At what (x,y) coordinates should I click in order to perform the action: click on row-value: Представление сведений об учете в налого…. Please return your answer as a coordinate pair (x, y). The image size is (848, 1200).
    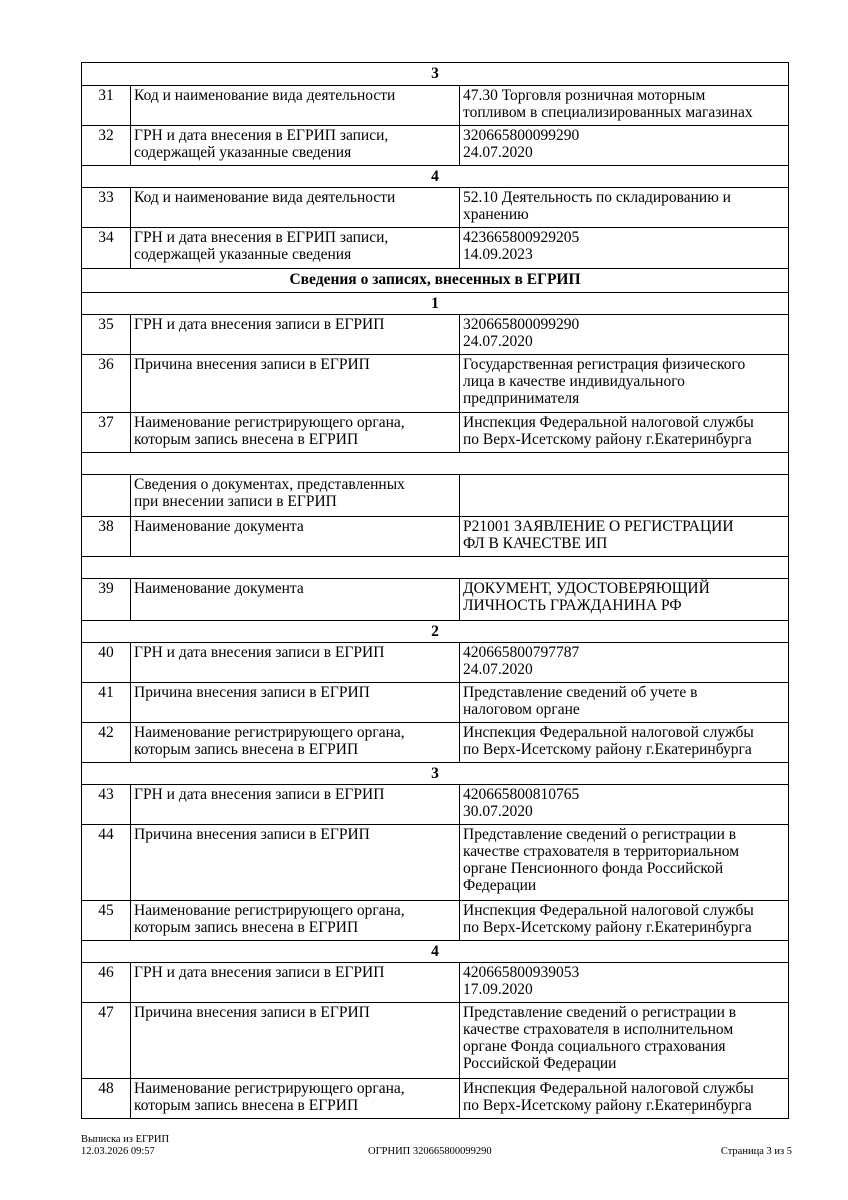
    Looking at the image, I should click on (624, 702).